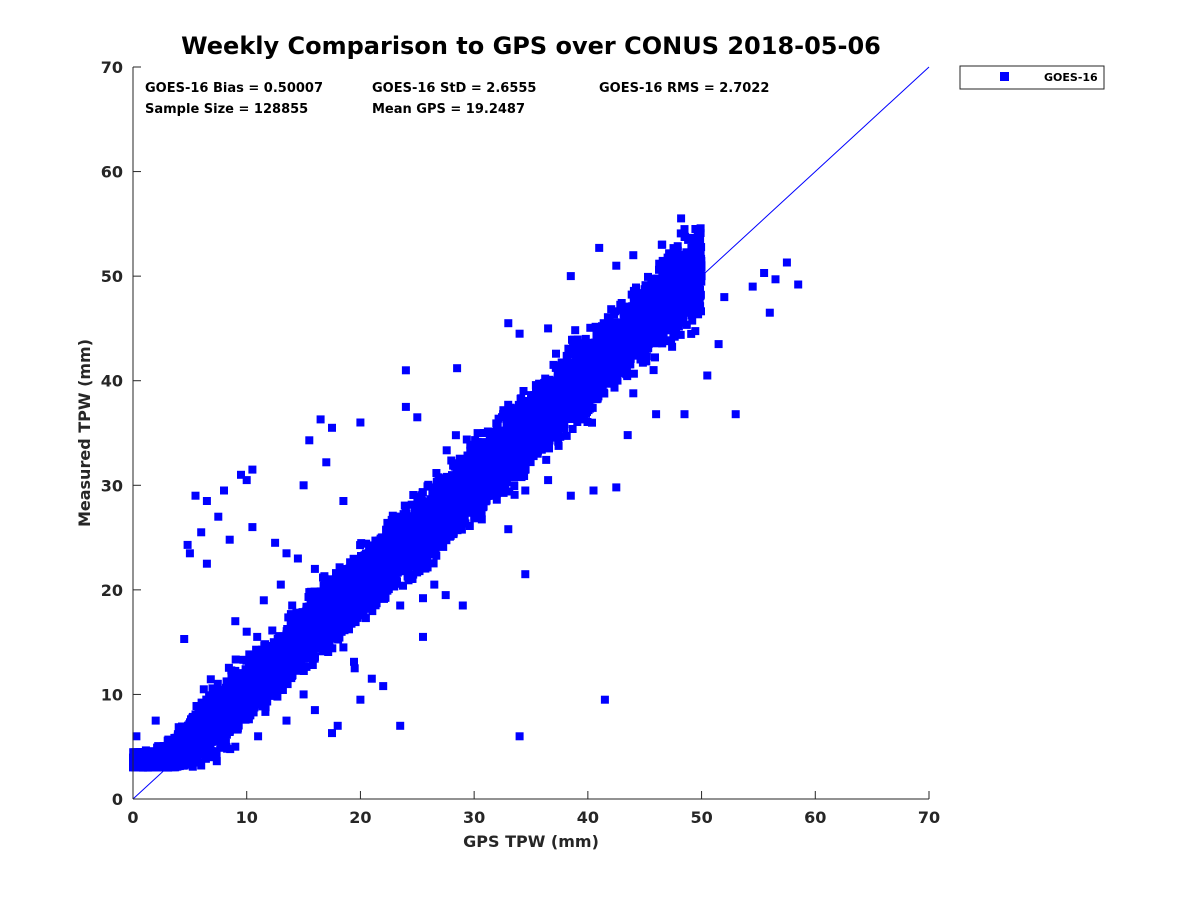  Describe the element at coordinates (531, 841) in the screenshot. I see `x-axis-label: GPS TPW (mm)` at that location.